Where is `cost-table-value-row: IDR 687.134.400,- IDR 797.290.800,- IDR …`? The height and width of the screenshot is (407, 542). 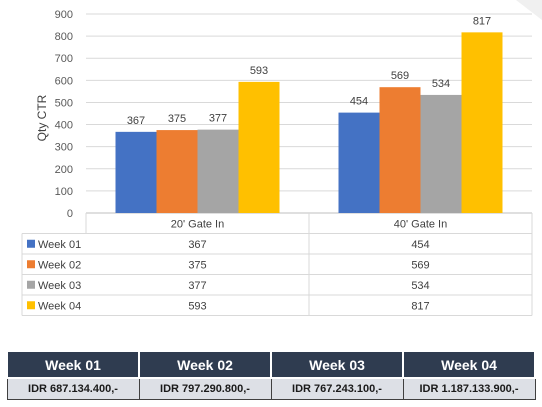
cost-table-value-row: IDR 687.134.400,- IDR 797.290.800,- IDR … is located at coordinates (271, 388).